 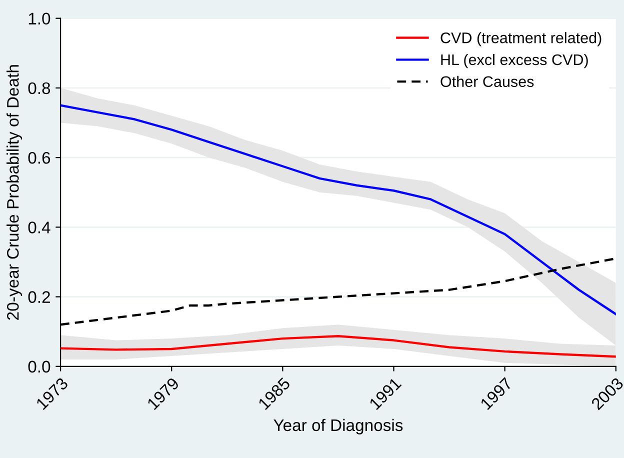 I want to click on y-tick-label: 0.4, so click(x=39, y=228).